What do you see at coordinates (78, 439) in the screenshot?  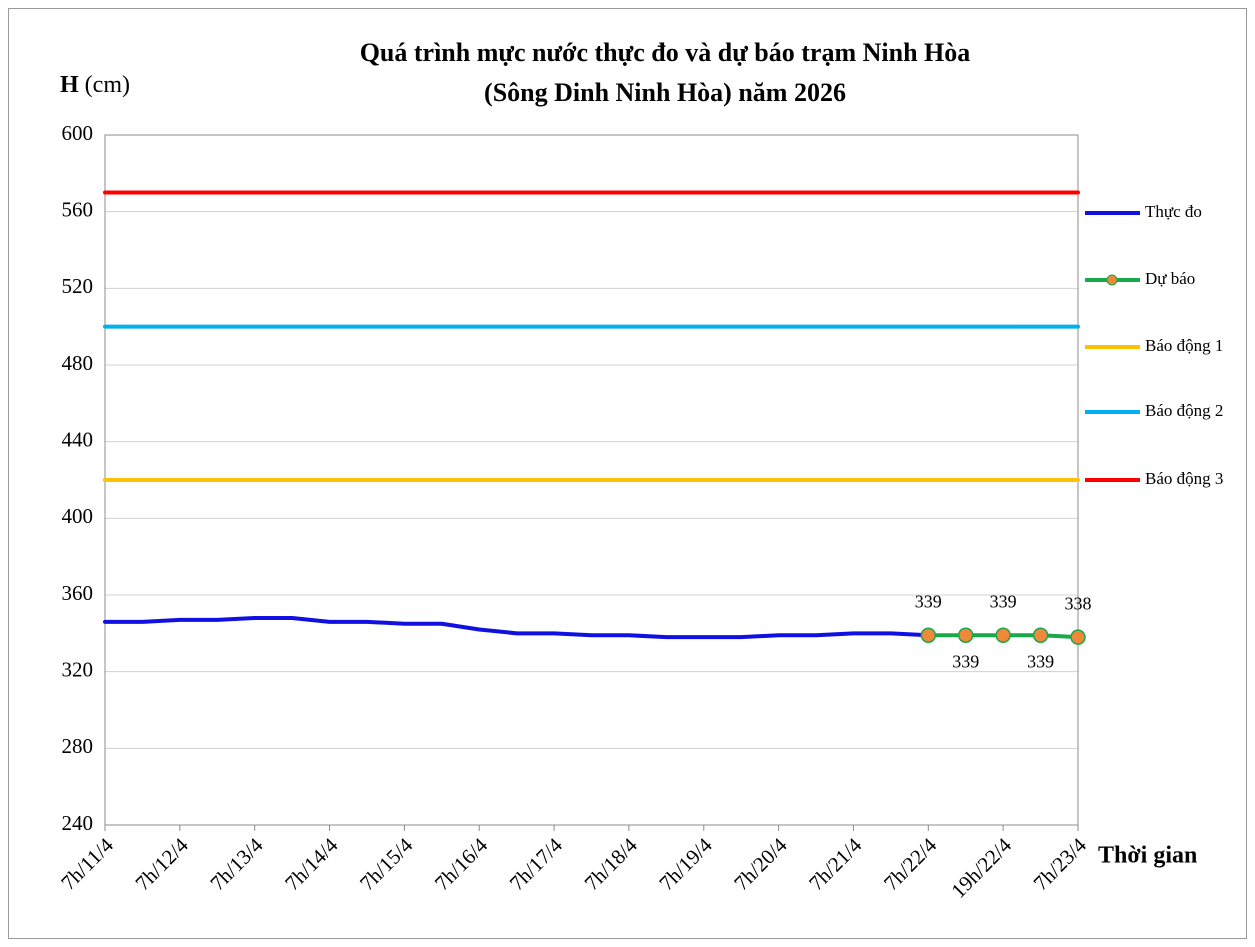 I see `y-tick-label: 440` at bounding box center [78, 439].